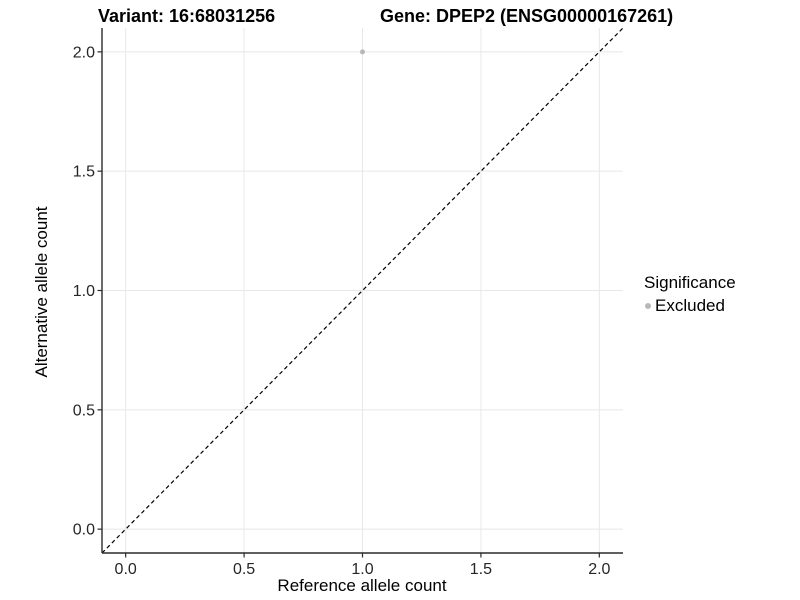 The image size is (800, 600). I want to click on y-tick-label: 2.0, so click(84, 52).